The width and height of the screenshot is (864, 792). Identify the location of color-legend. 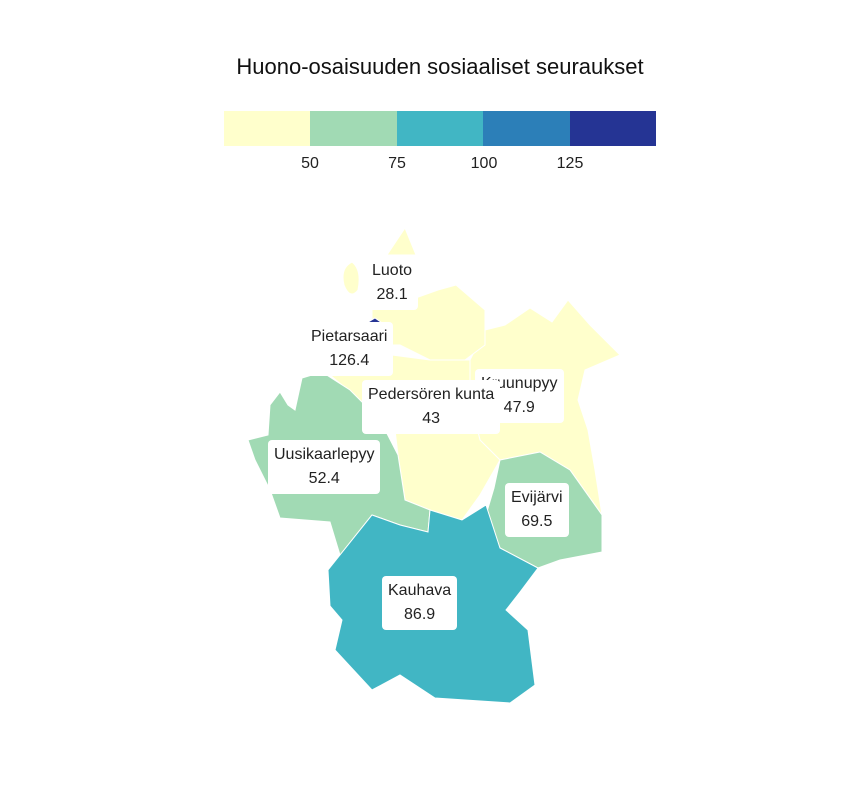
(440, 128).